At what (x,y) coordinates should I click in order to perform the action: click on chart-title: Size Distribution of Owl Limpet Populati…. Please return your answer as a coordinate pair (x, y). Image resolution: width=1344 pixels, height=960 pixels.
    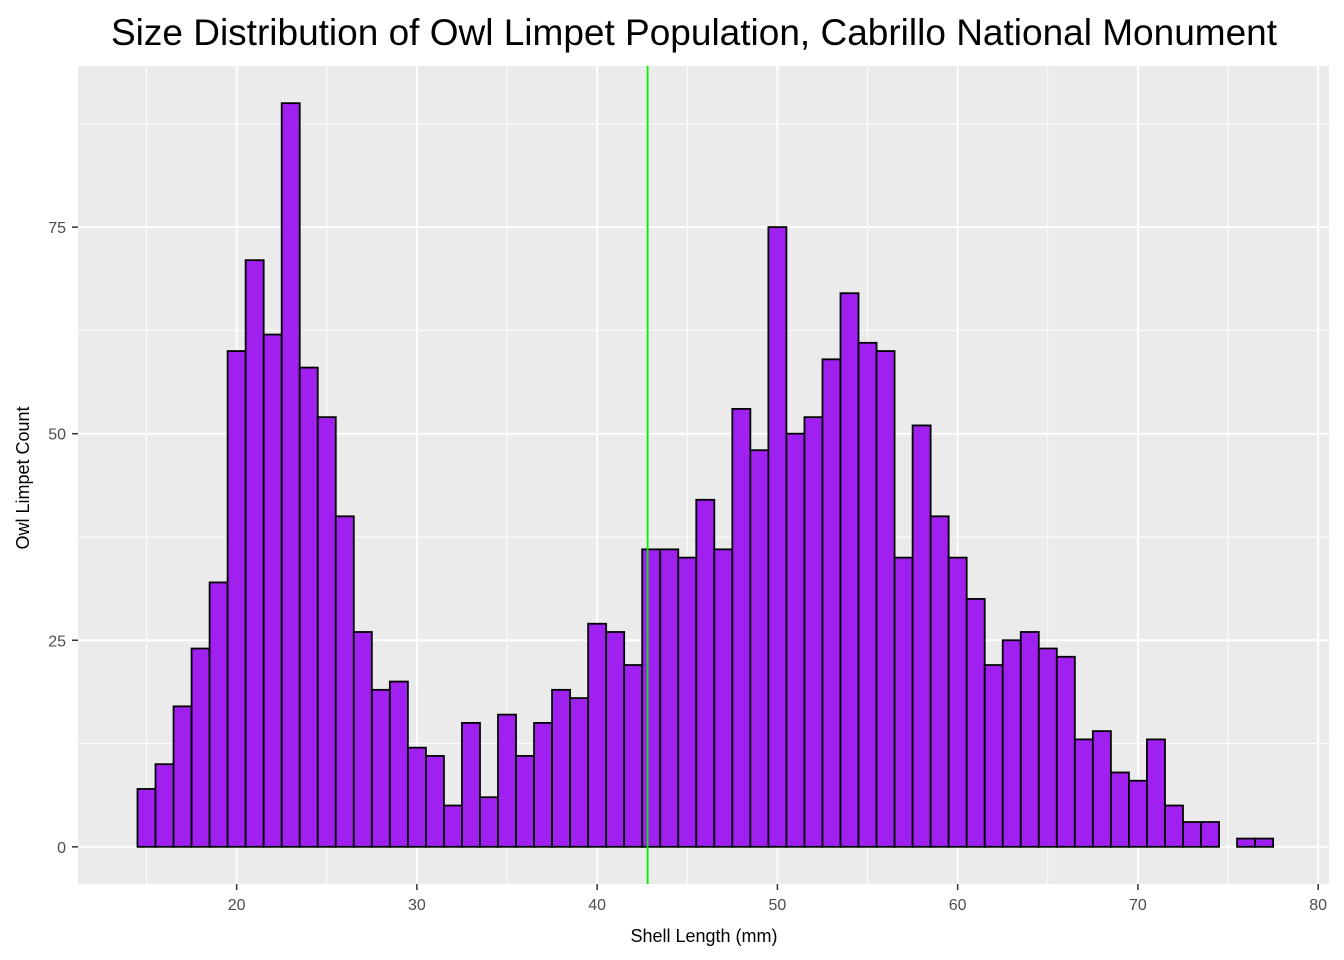
    Looking at the image, I should click on (694, 32).